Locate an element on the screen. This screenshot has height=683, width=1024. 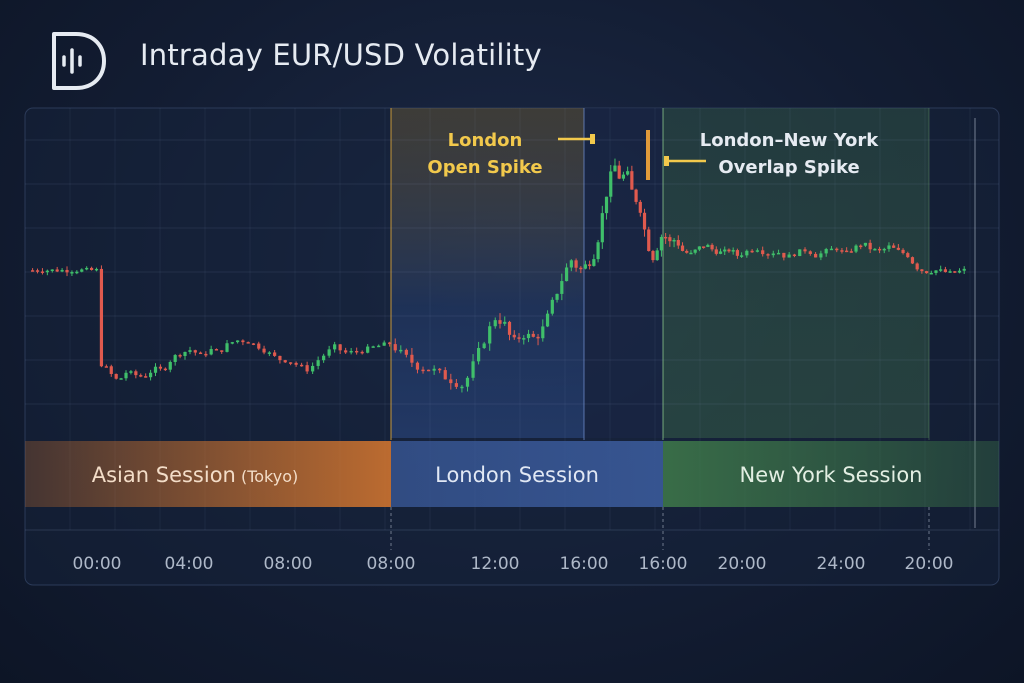
session-label-1: London Session is located at coordinates (517, 475).